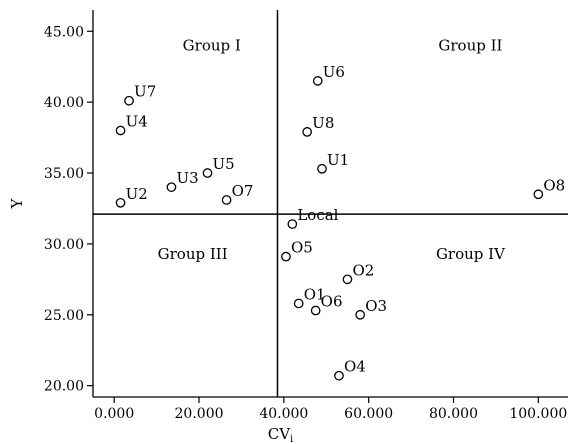 This screenshot has width=576, height=444. What do you see at coordinates (187, 178) in the screenshot?
I see `point-label: U3` at bounding box center [187, 178].